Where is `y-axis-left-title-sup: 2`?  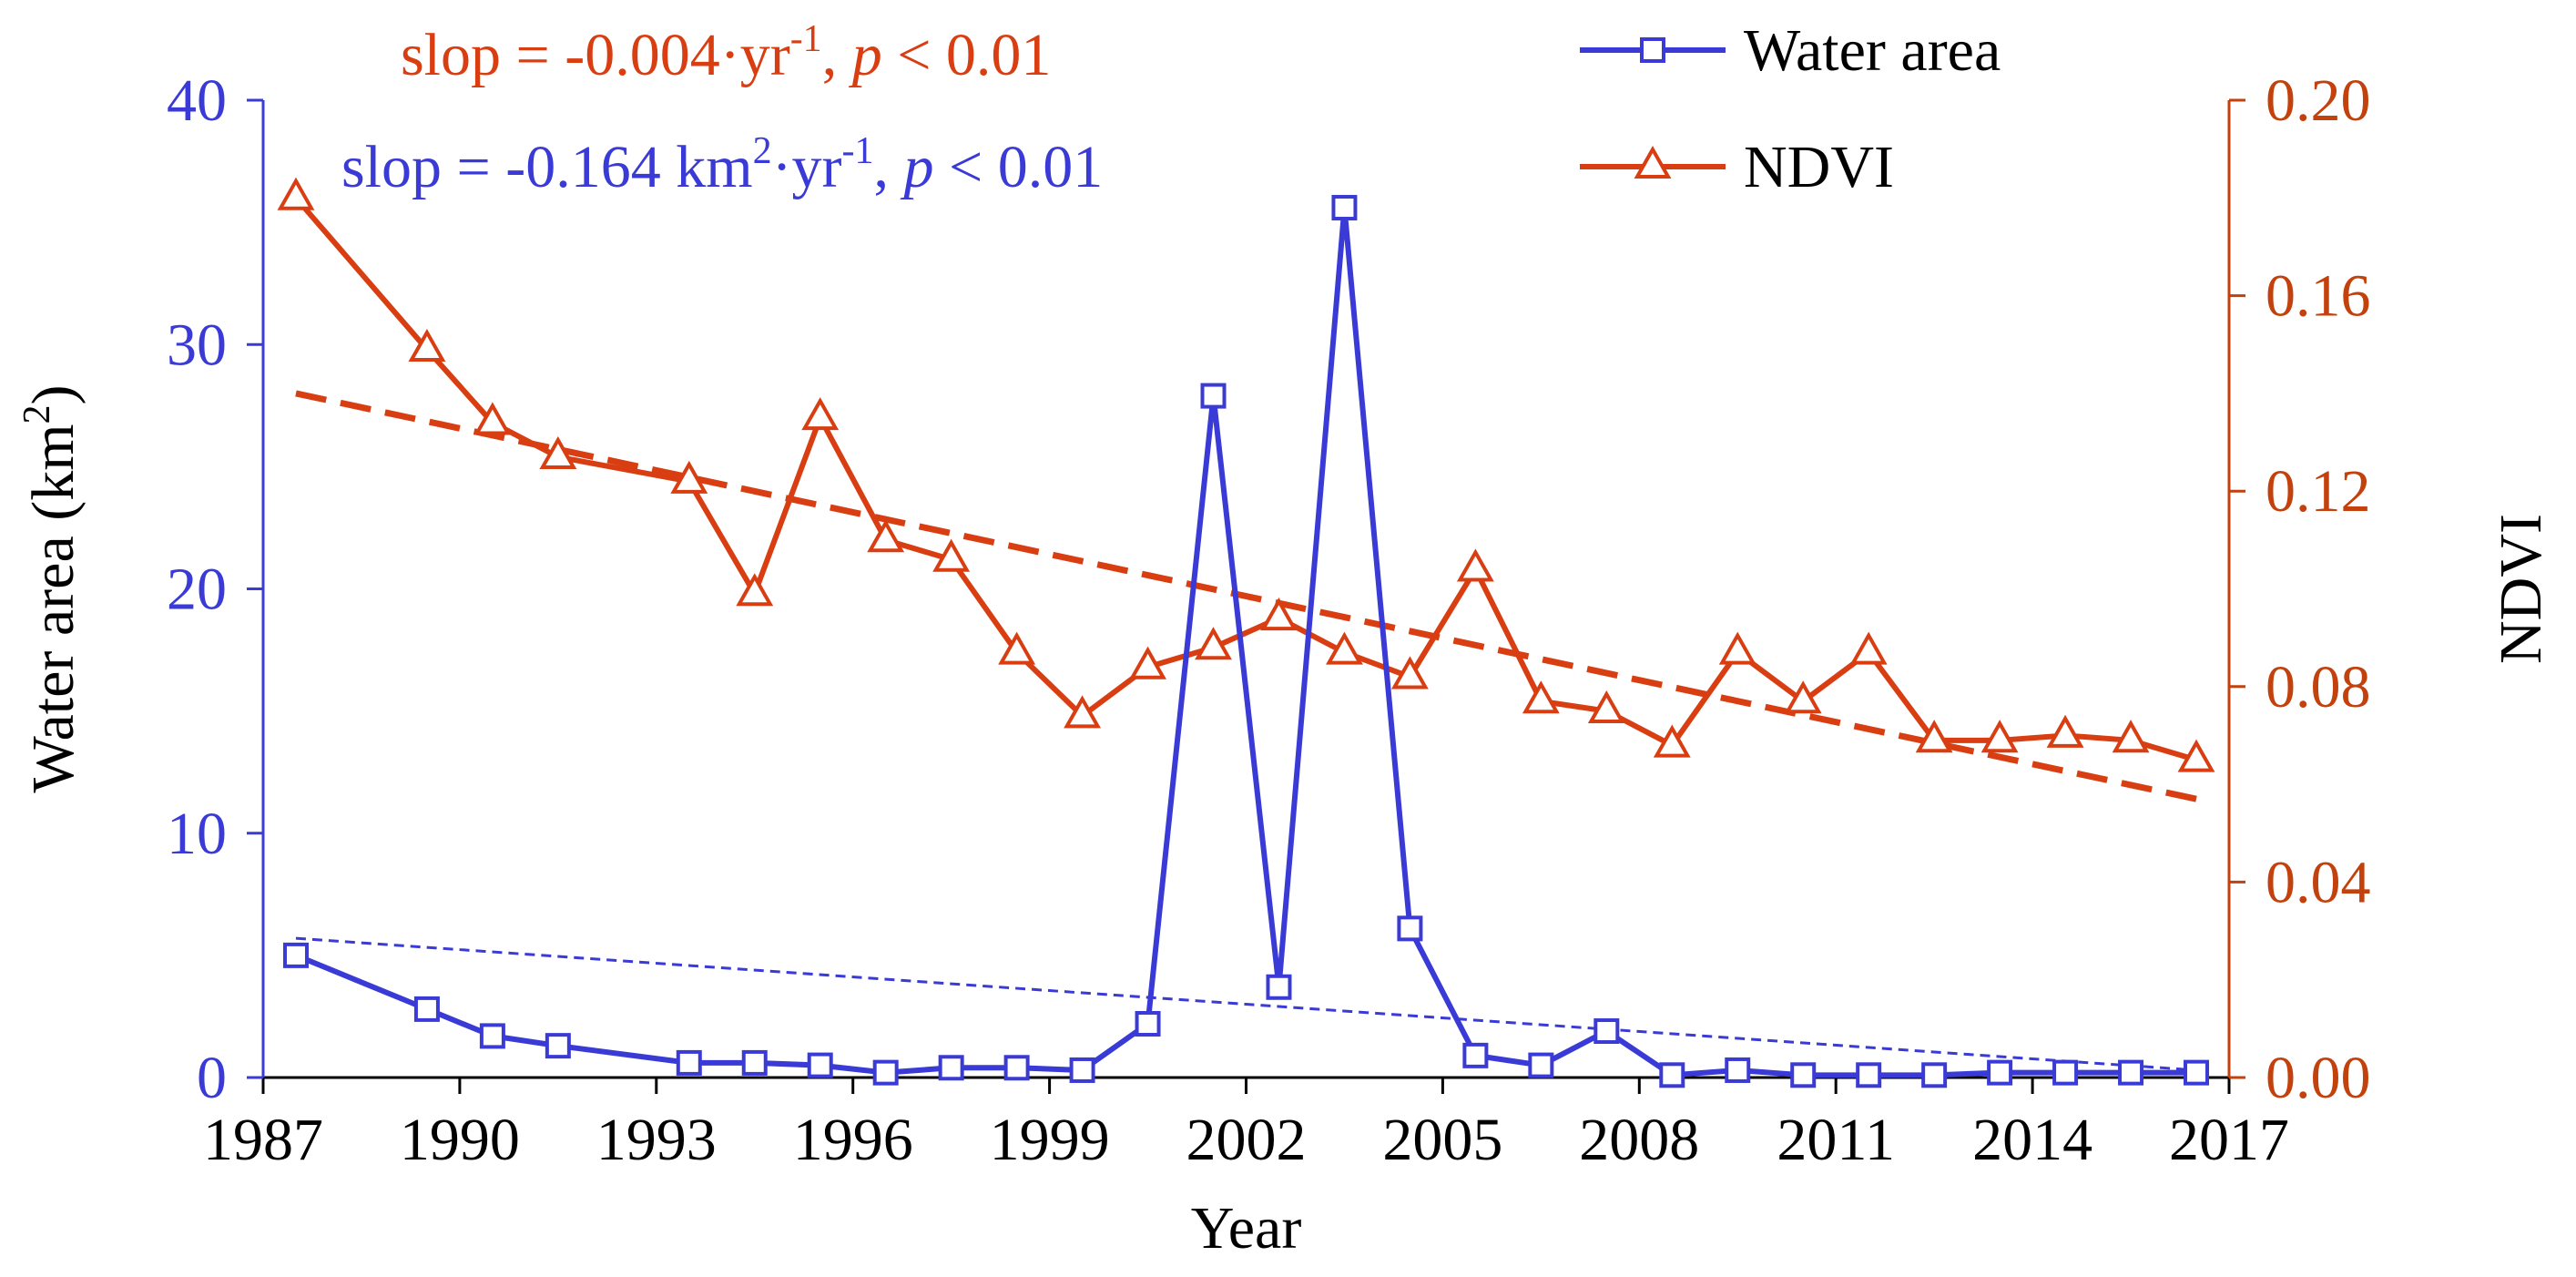
y-axis-left-title-sup: 2 is located at coordinates (37, 414).